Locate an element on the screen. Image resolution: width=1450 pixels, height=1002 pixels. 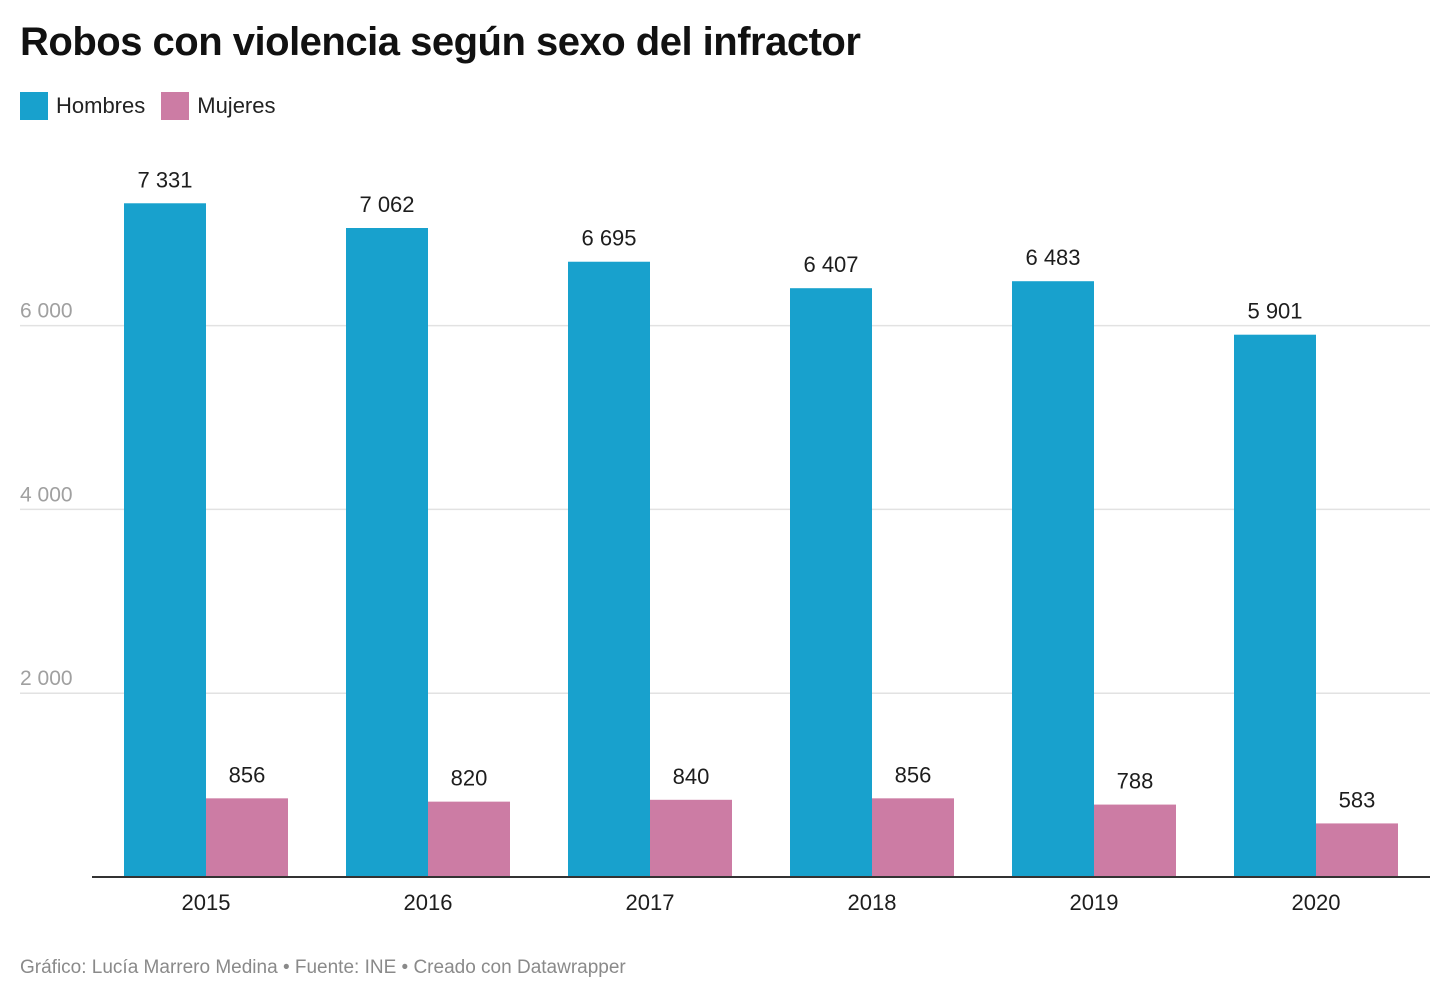
data-label-mujeres-2019: 788 is located at coordinates (1135, 781).